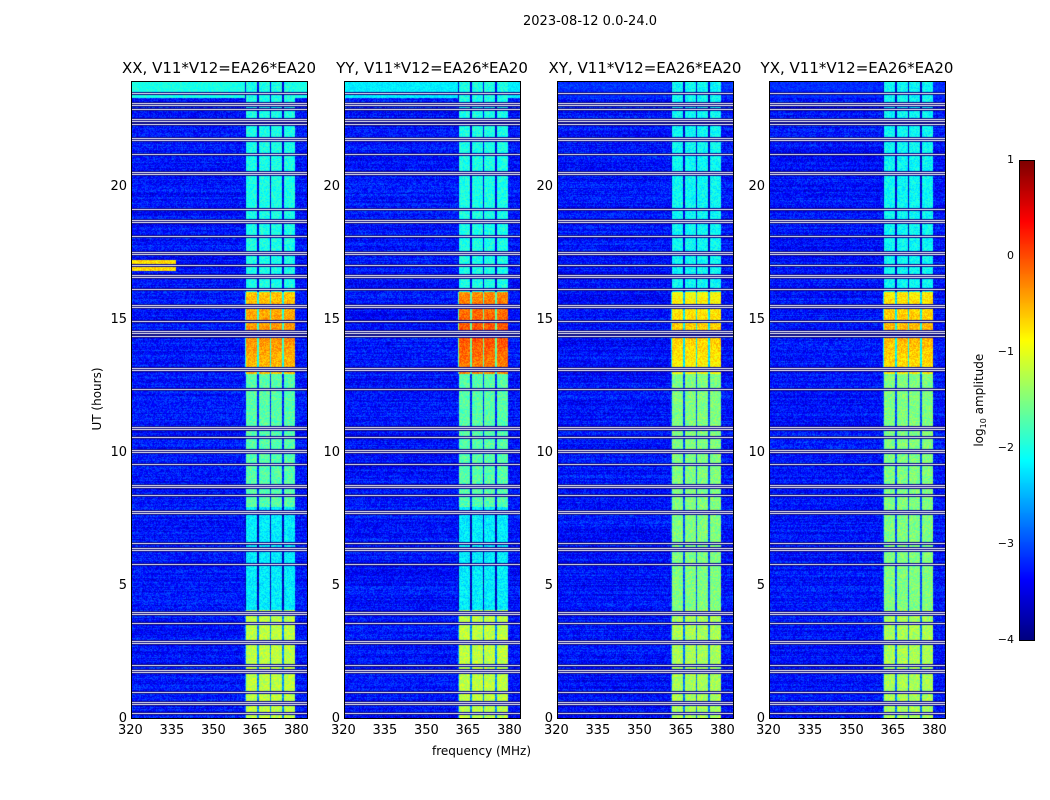  Describe the element at coordinates (1010, 255) in the screenshot. I see `colorbar-tick-label: 0` at that location.